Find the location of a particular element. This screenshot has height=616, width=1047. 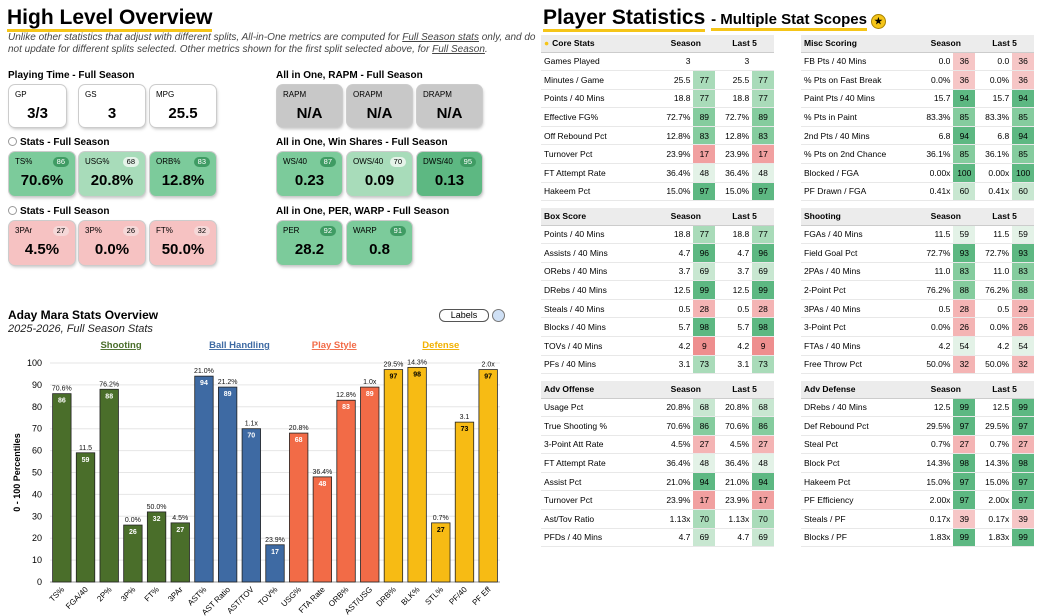

stat-name: Blocks / PF is located at coordinates (859, 538).